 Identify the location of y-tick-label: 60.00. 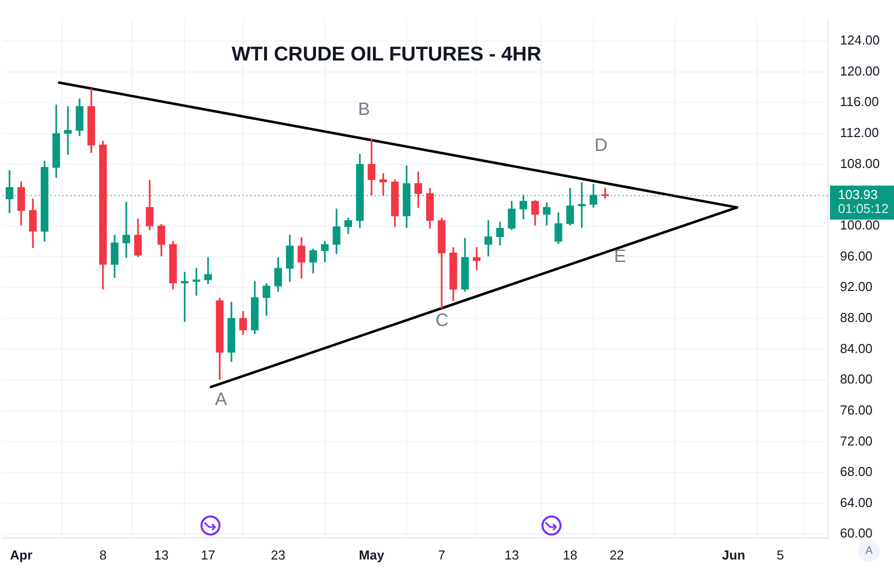
(856, 533).